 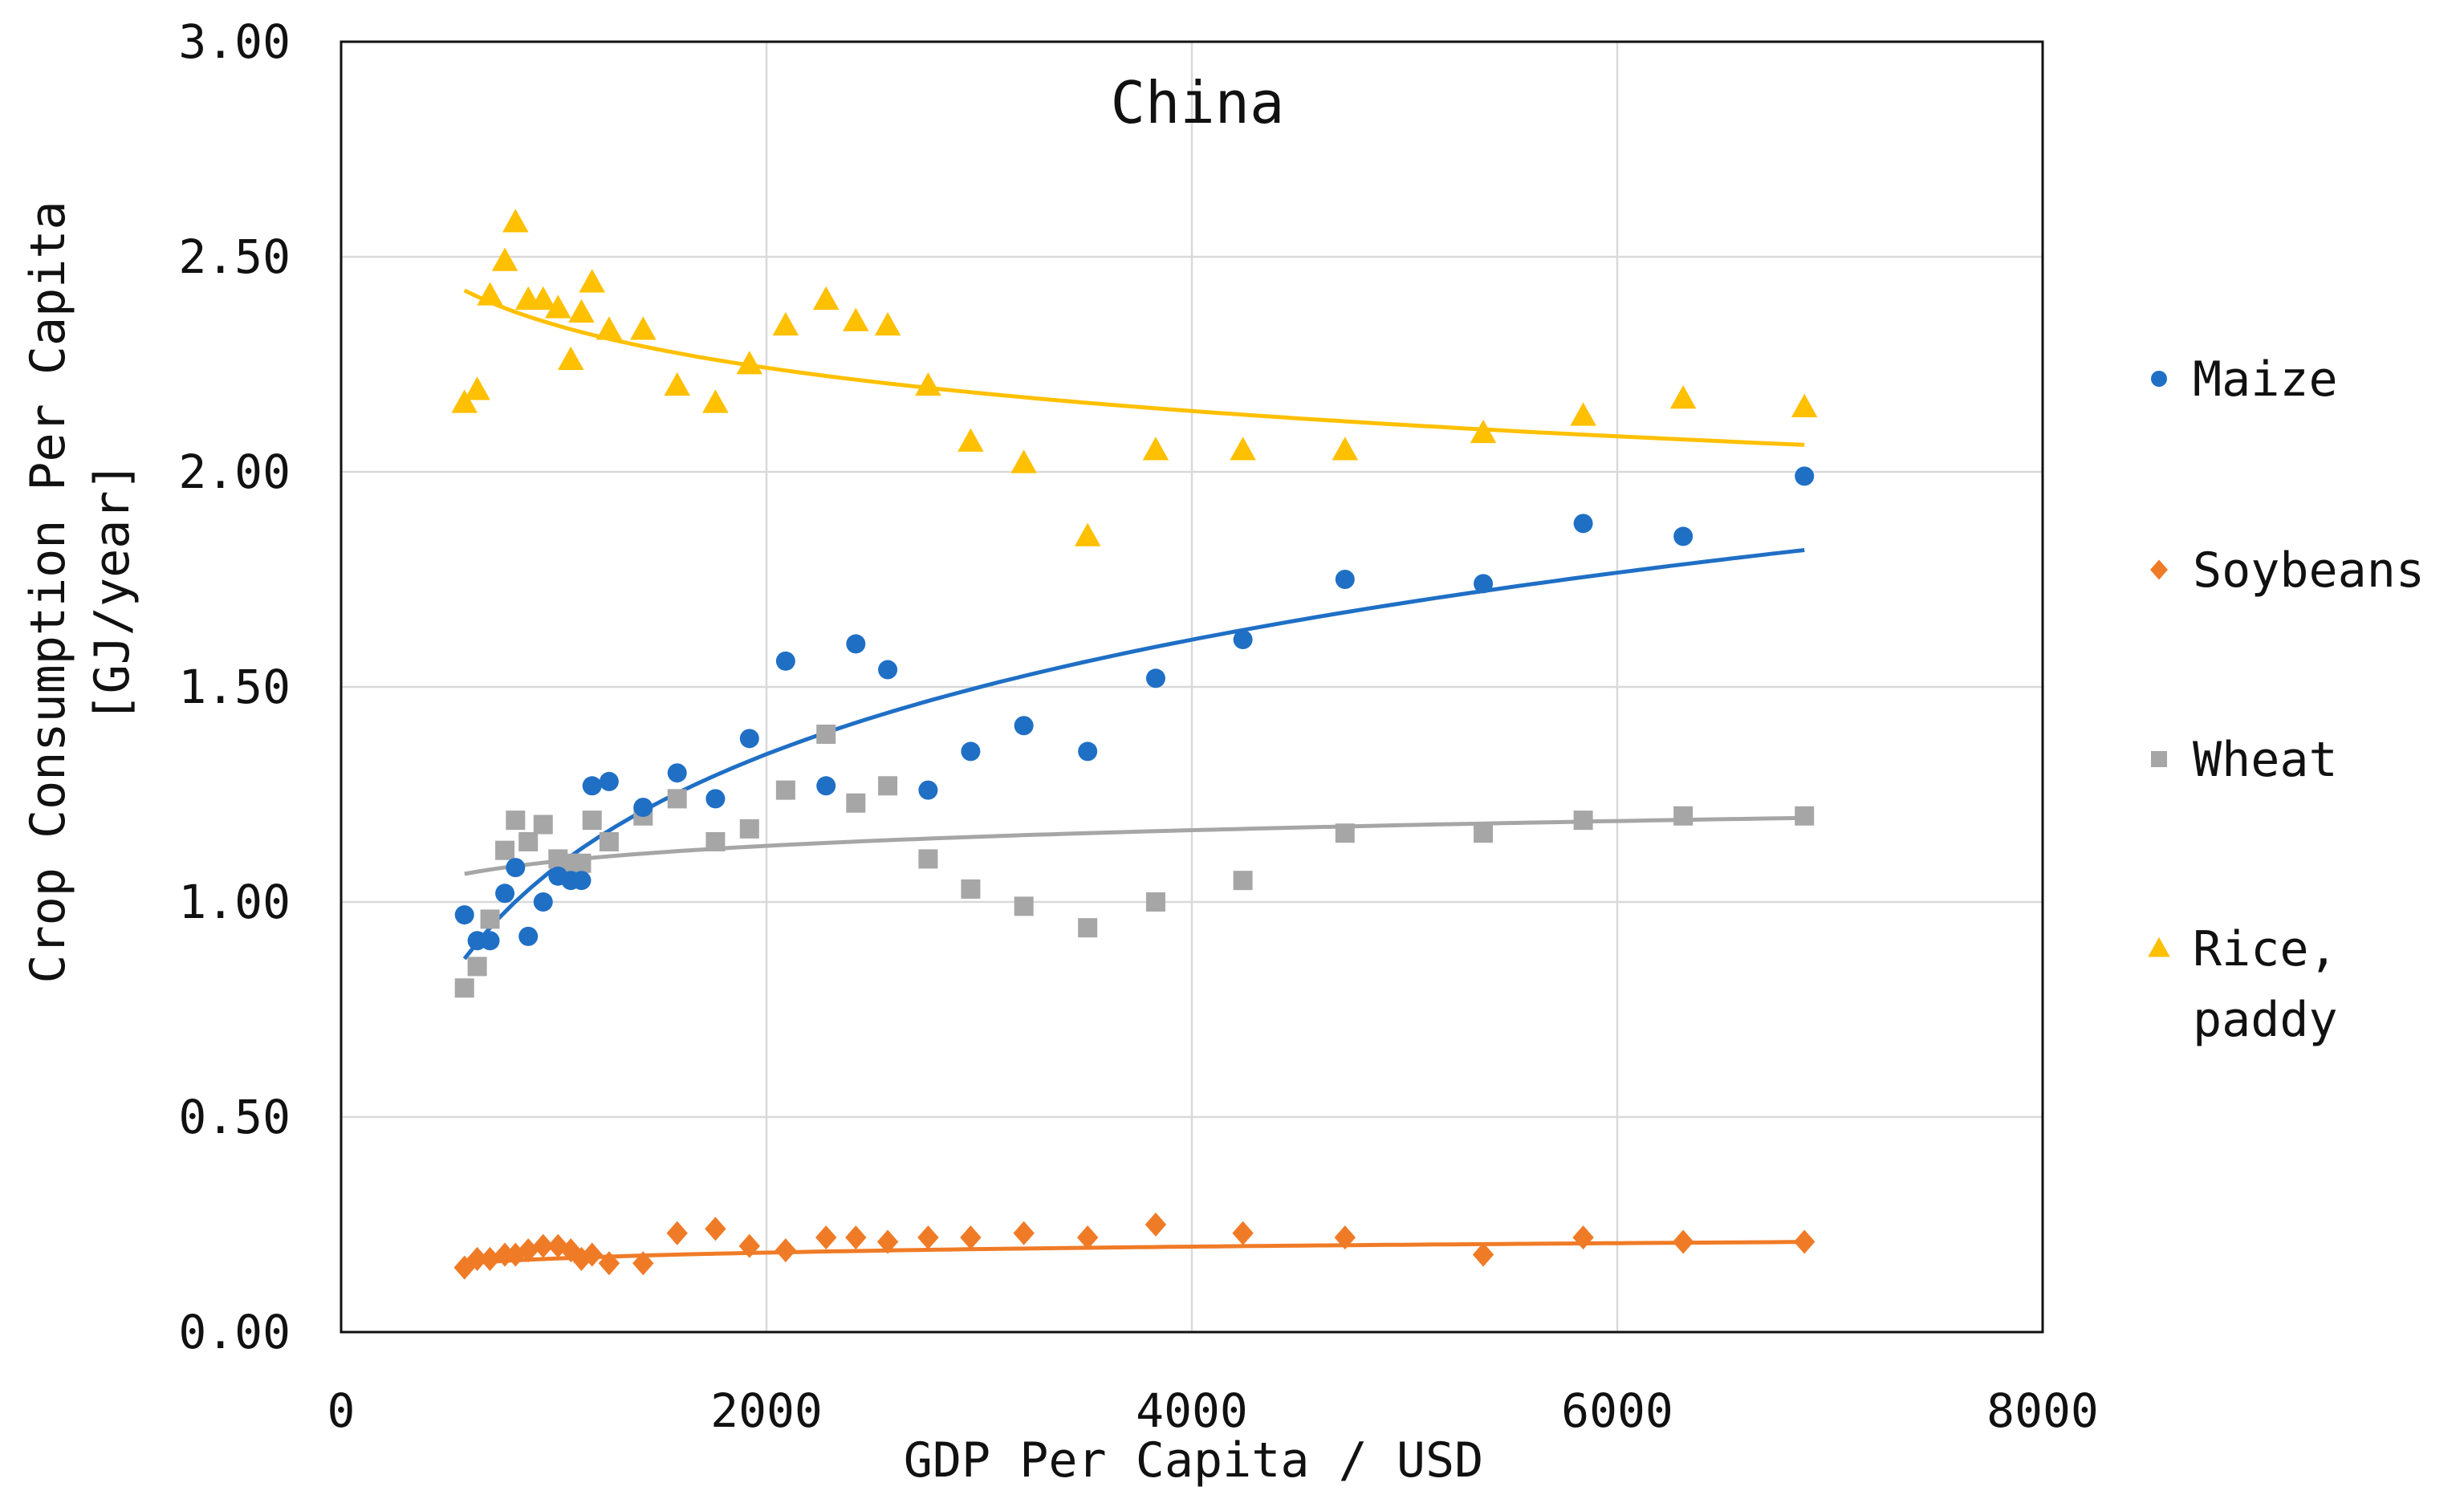 I want to click on y-tick-label: 0.50, so click(x=235, y=1117).